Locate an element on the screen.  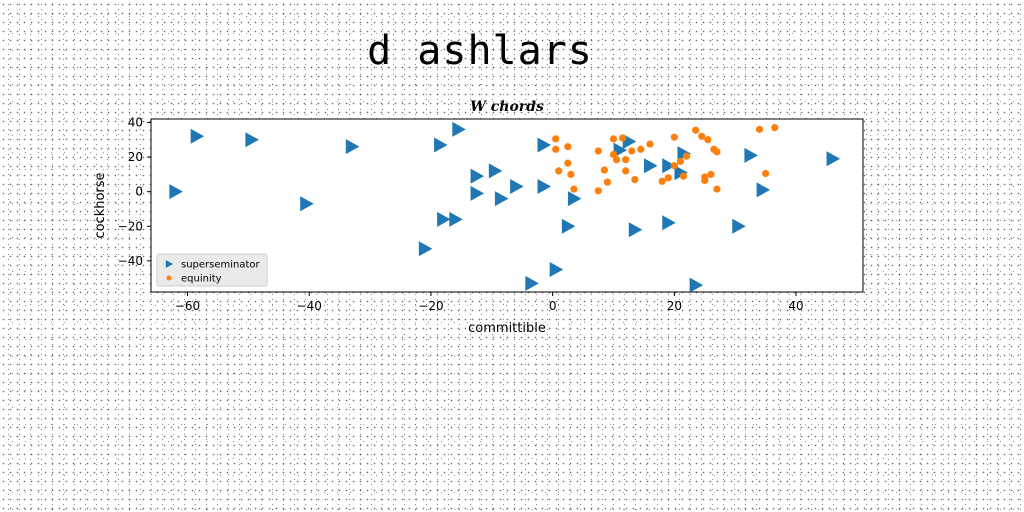
legend-label: equinity is located at coordinates (201, 279).